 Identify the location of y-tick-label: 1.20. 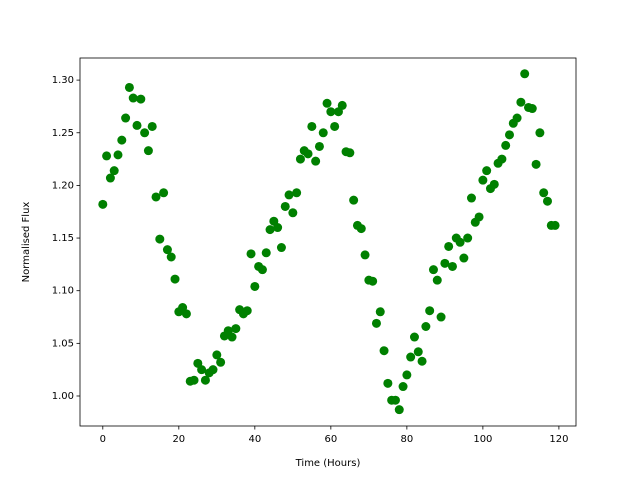
(63, 185).